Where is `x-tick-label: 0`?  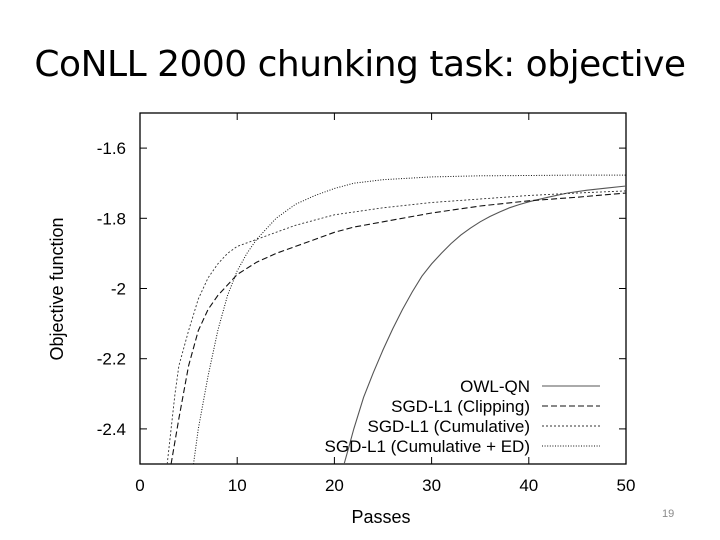 x-tick-label: 0 is located at coordinates (139, 485).